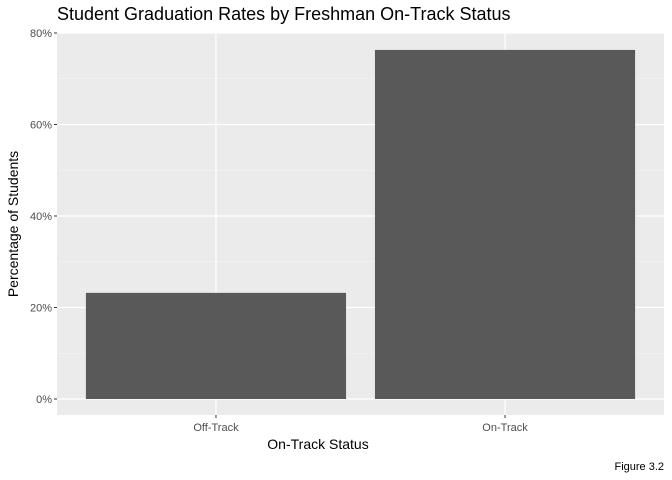 The height and width of the screenshot is (480, 672). What do you see at coordinates (41, 34) in the screenshot?
I see `y-tick-label: 80%` at bounding box center [41, 34].